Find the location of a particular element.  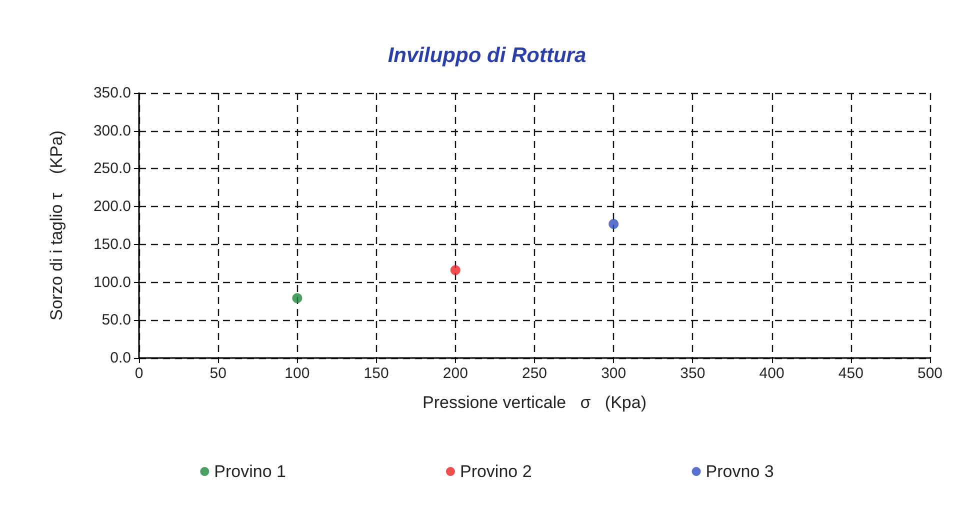

x-tick-label: 400 is located at coordinates (771, 373).